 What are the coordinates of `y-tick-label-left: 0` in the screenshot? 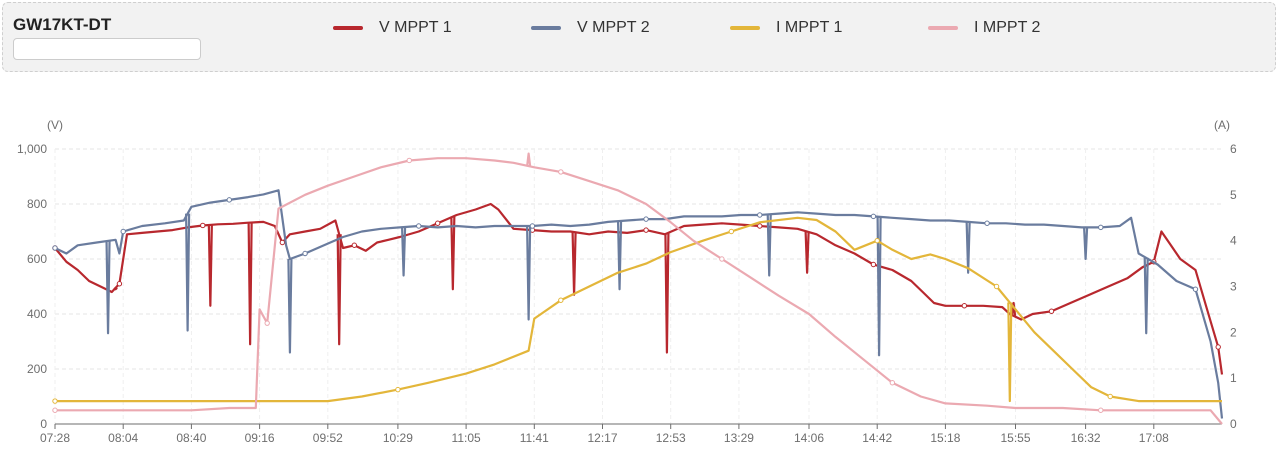 It's located at (43, 424).